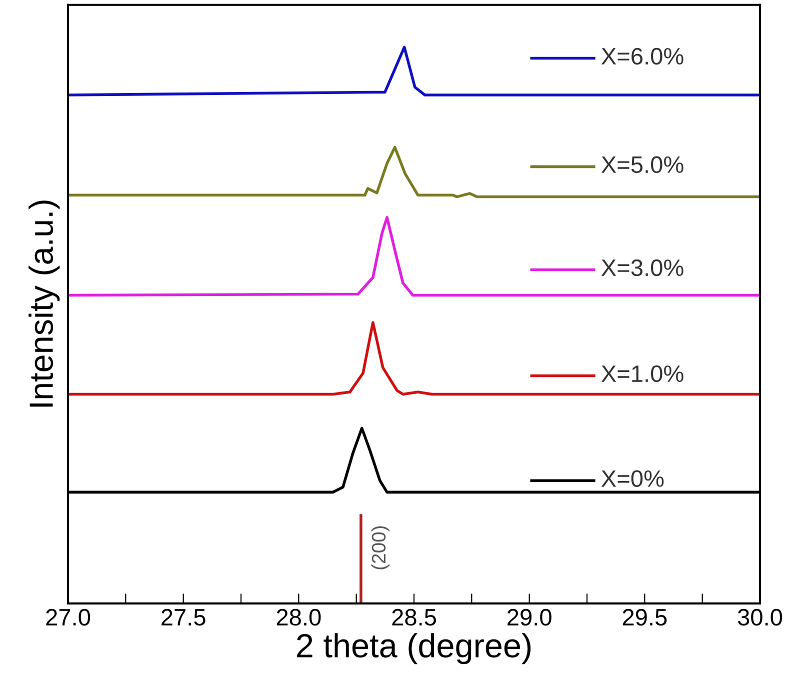 The width and height of the screenshot is (800, 696). Describe the element at coordinates (414, 648) in the screenshot. I see `x-axis-title: 2 theta (degree)` at that location.